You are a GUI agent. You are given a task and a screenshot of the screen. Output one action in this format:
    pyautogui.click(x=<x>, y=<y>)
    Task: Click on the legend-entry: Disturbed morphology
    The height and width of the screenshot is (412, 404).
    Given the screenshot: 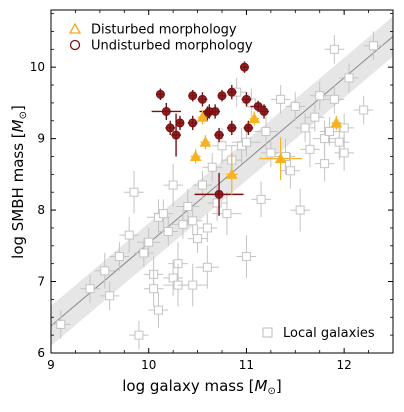 What is the action you would take?
    pyautogui.click(x=152, y=30)
    